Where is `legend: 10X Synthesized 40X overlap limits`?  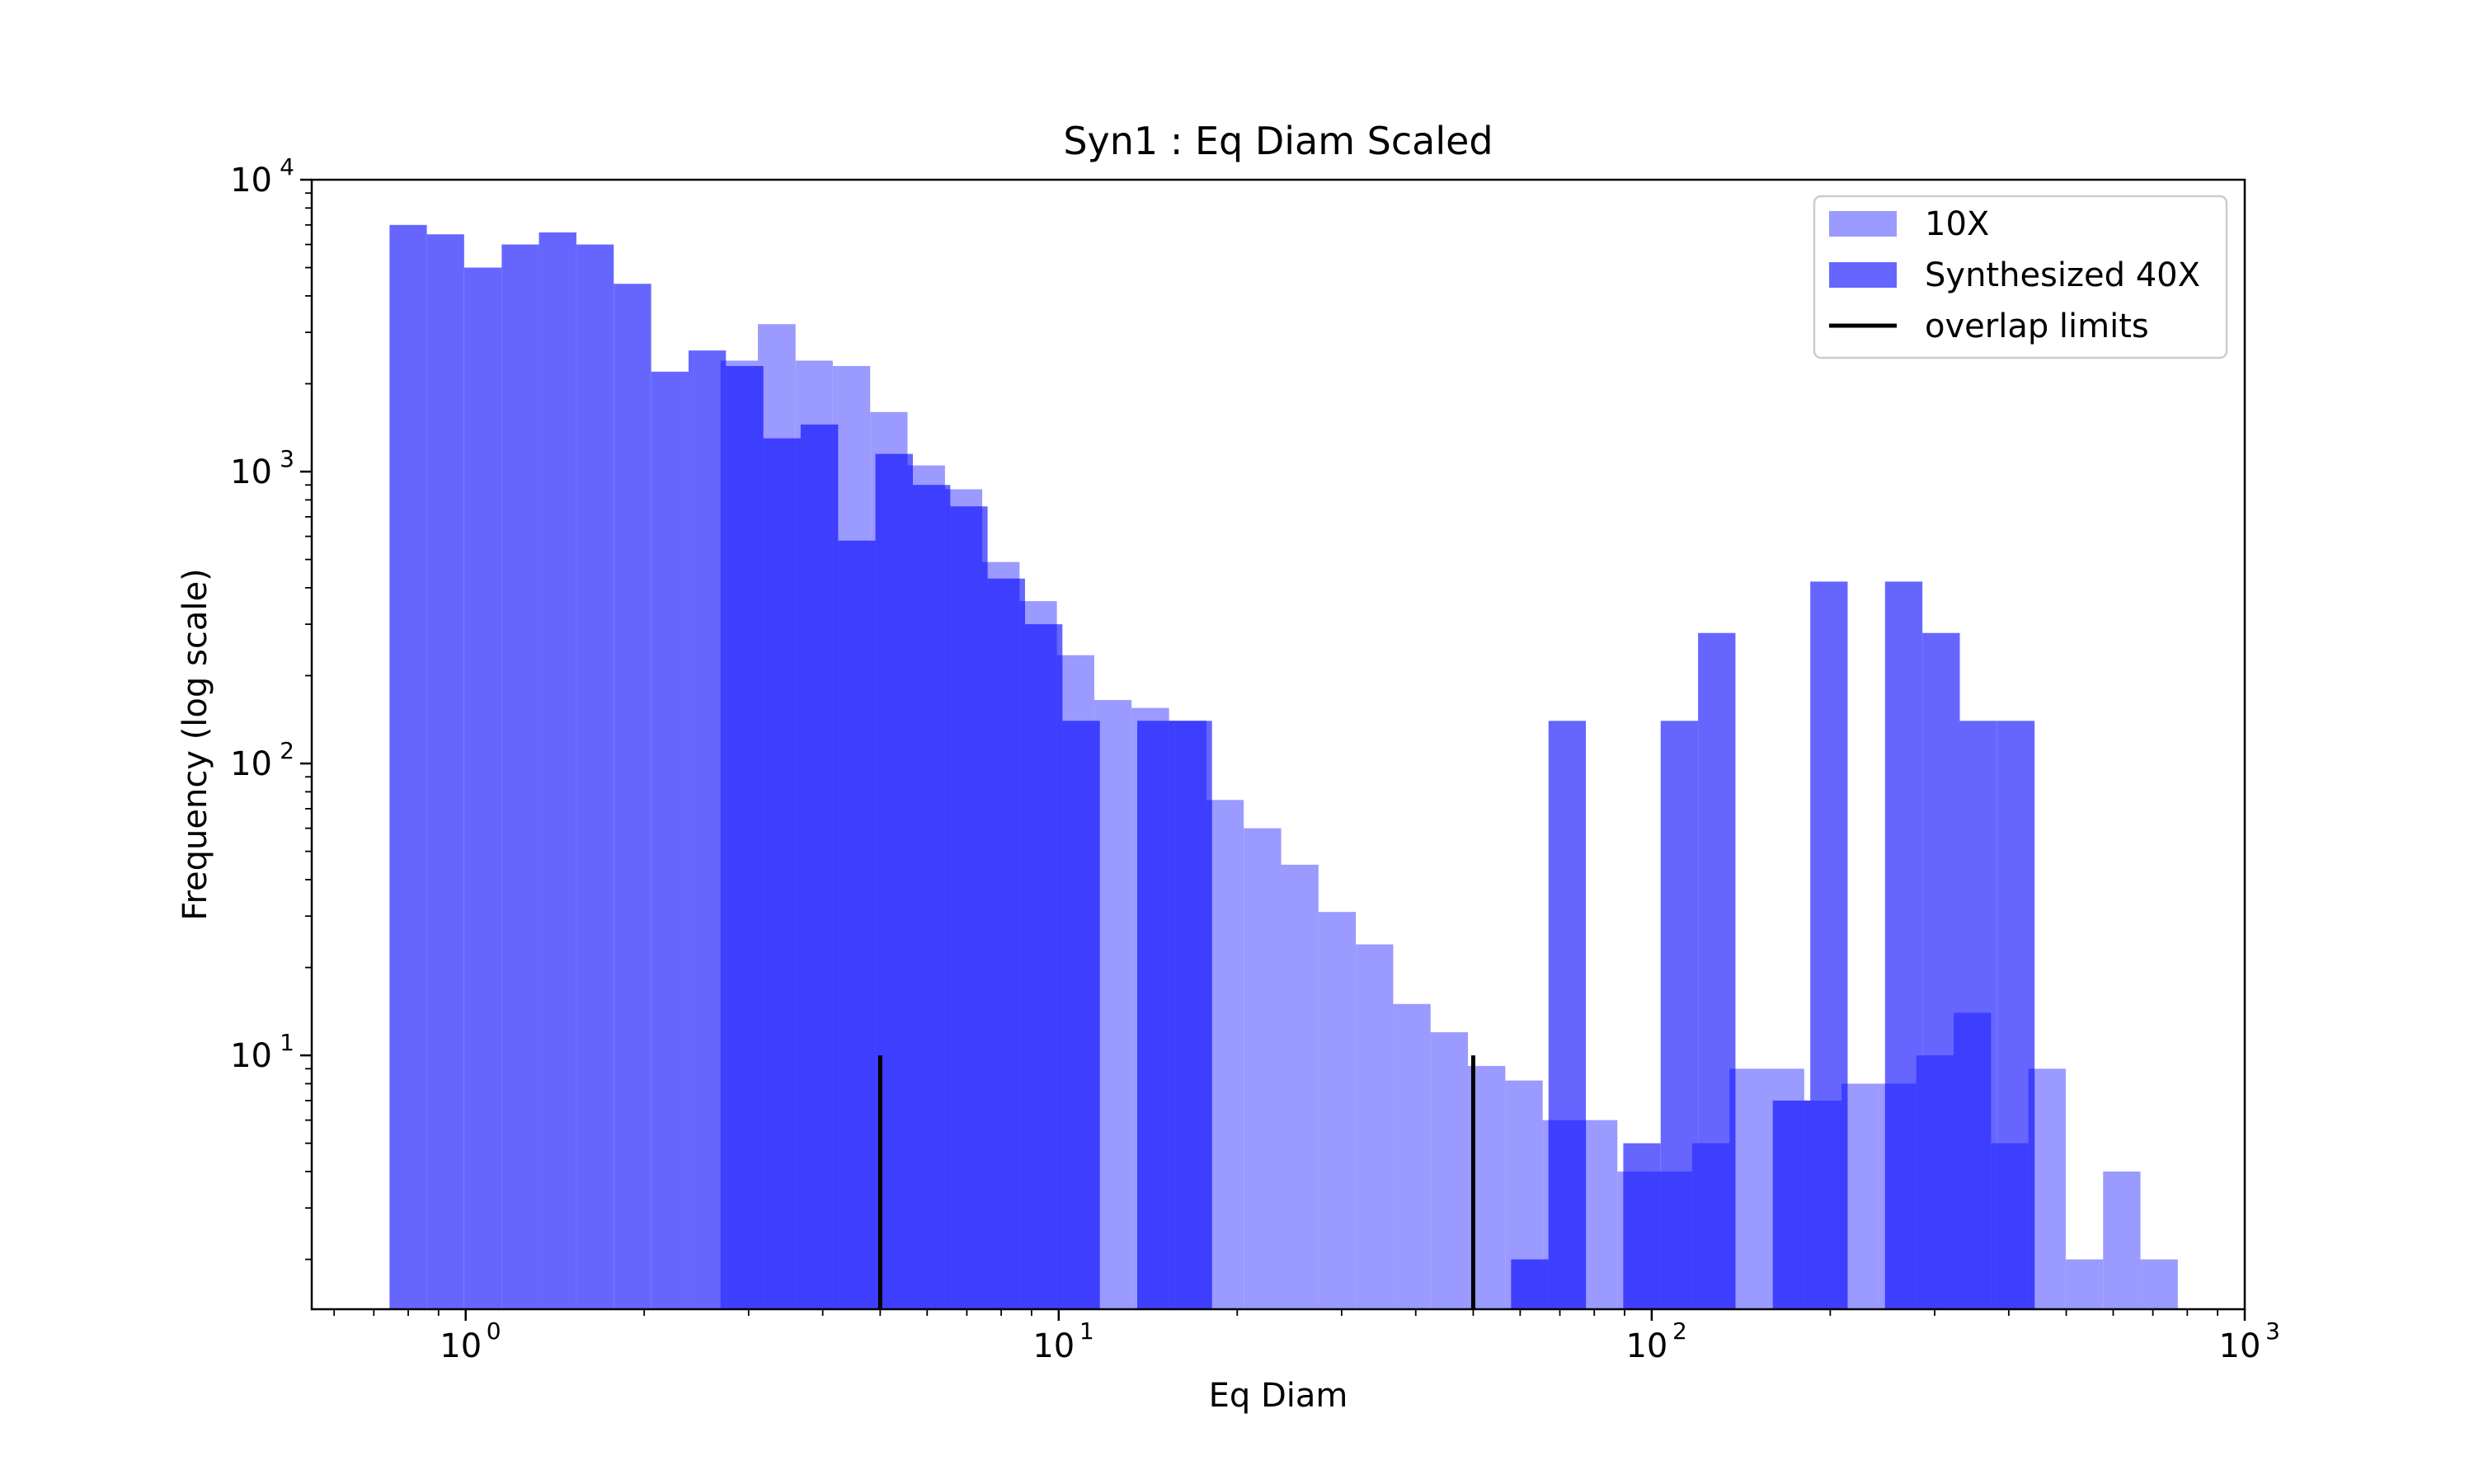
legend: 10X Synthesized 40X overlap limits is located at coordinates (2020, 277).